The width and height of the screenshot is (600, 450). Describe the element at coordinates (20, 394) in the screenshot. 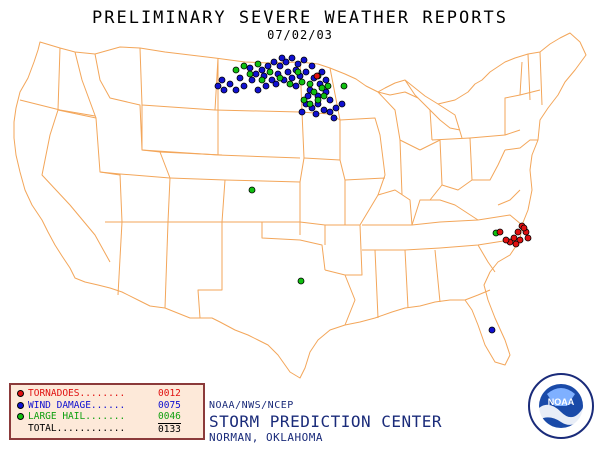

I see `tornado-dot-icon` at that location.